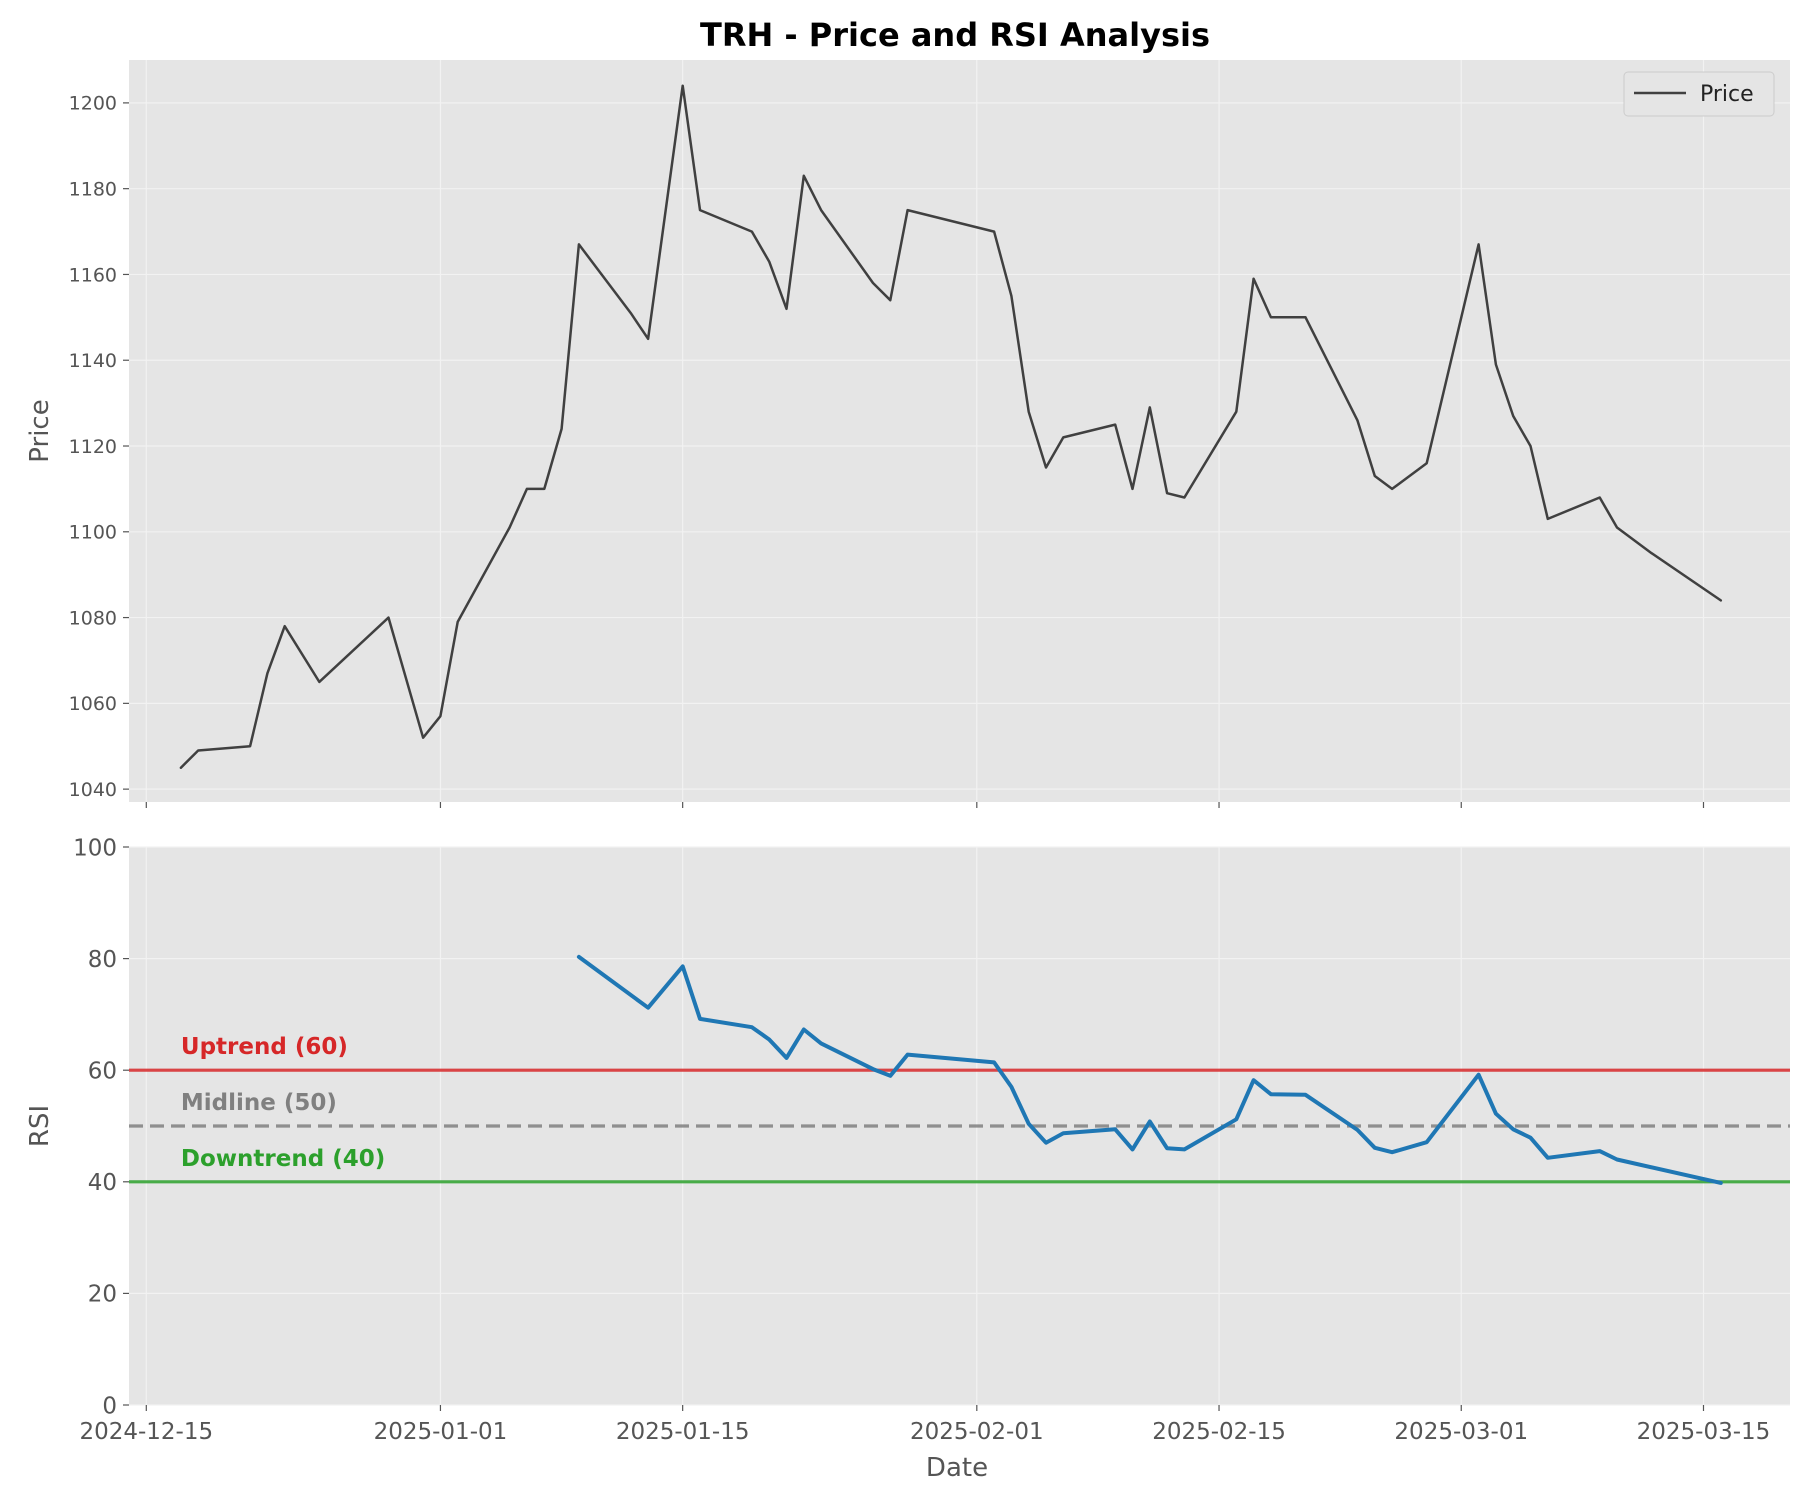 The width and height of the screenshot is (1800, 1500). What do you see at coordinates (102, 1183) in the screenshot?
I see `y-tick-label: 40` at bounding box center [102, 1183].